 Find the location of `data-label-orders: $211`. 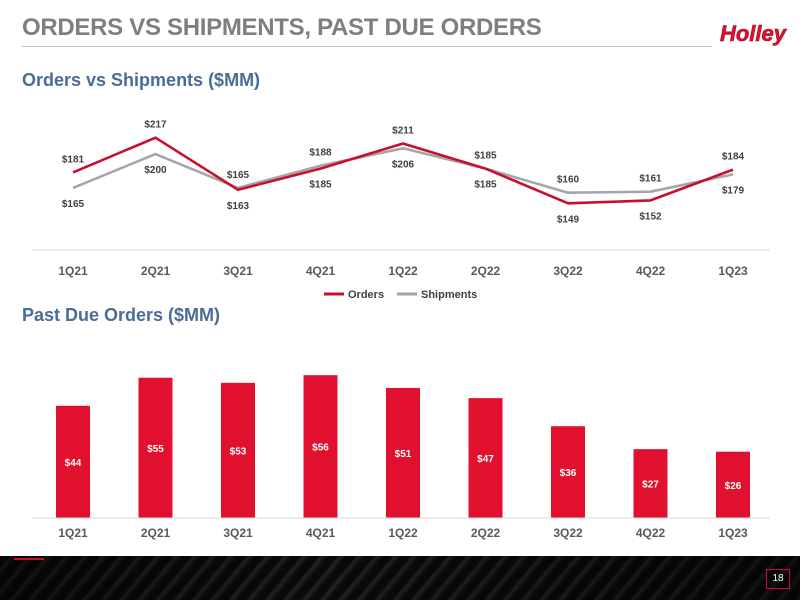

data-label-orders: $211 is located at coordinates (403, 131).